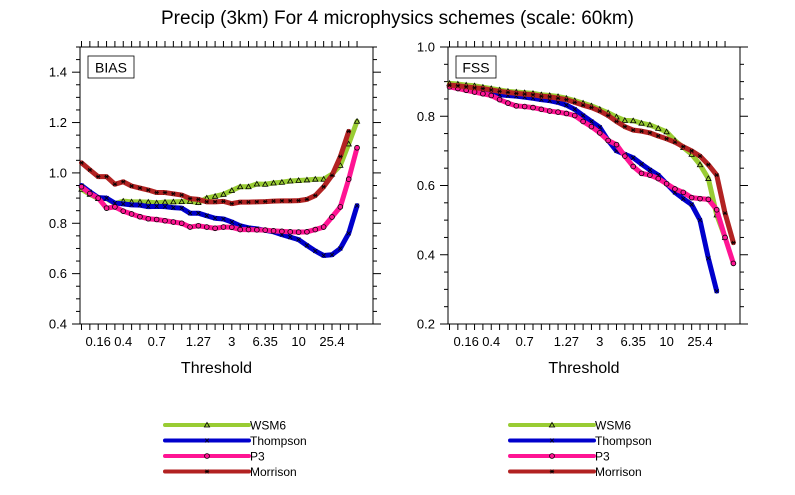 The image size is (795, 495). Describe the element at coordinates (207, 456) in the screenshot. I see `legend-marker` at that location.